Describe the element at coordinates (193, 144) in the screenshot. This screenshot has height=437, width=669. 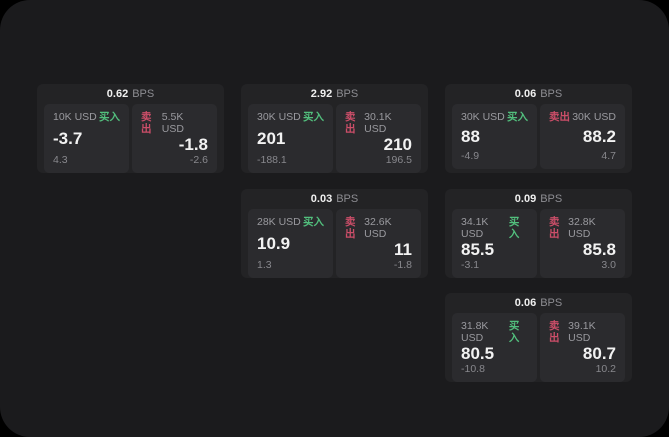
I see `sell-price: -1.8` at that location.